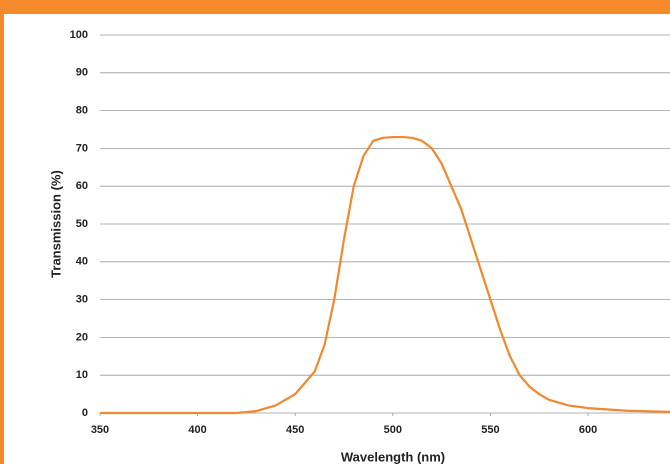  What do you see at coordinates (55, 224) in the screenshot?
I see `y-axis-label: Transmission (%)` at bounding box center [55, 224].